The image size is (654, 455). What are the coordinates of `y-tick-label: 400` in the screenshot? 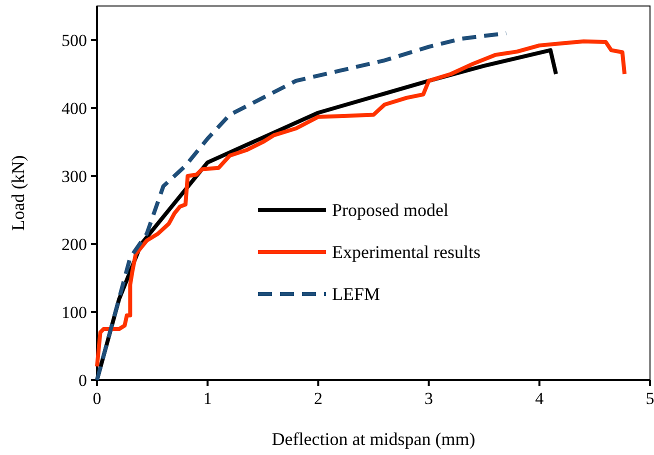 It's located at (74, 108).